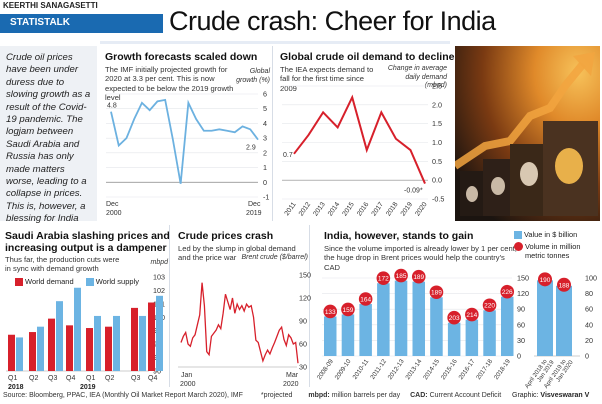  What do you see at coordinates (159, 290) in the screenshot?
I see `saudi-ytick: 102` at bounding box center [159, 290].